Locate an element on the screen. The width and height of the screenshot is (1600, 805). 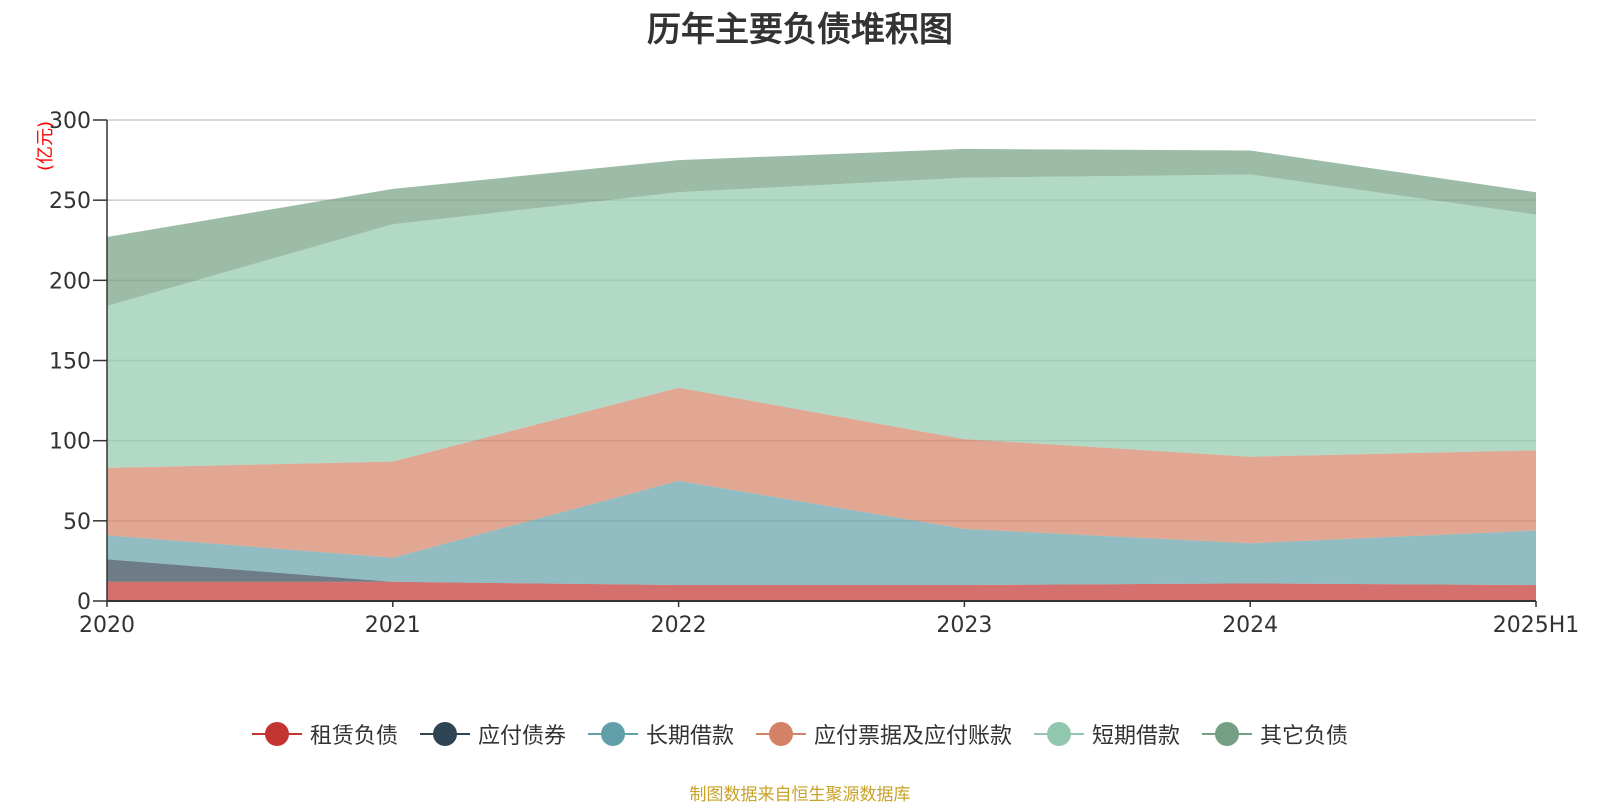
legend-label: 其它负债 is located at coordinates (1304, 736).